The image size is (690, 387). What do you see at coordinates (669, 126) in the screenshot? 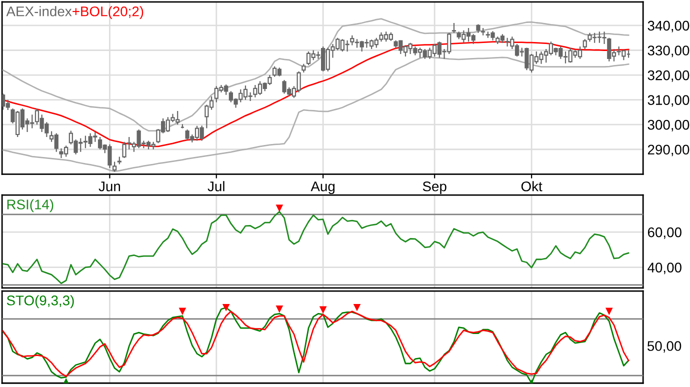
I see `y-tick-label: 300,00` at bounding box center [669, 126].